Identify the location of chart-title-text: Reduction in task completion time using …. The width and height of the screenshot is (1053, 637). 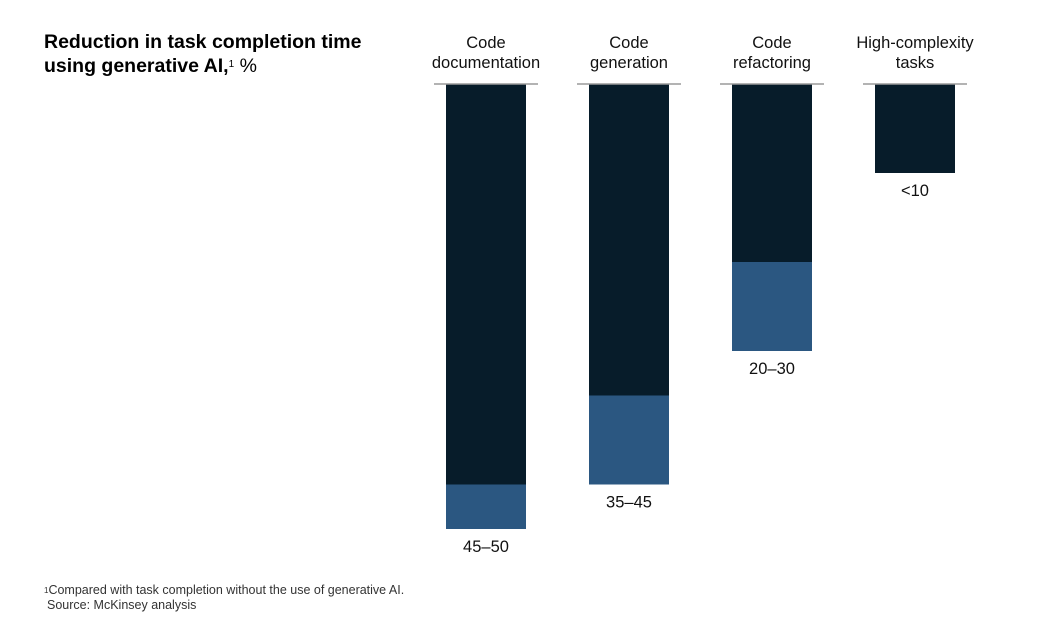
(203, 54).